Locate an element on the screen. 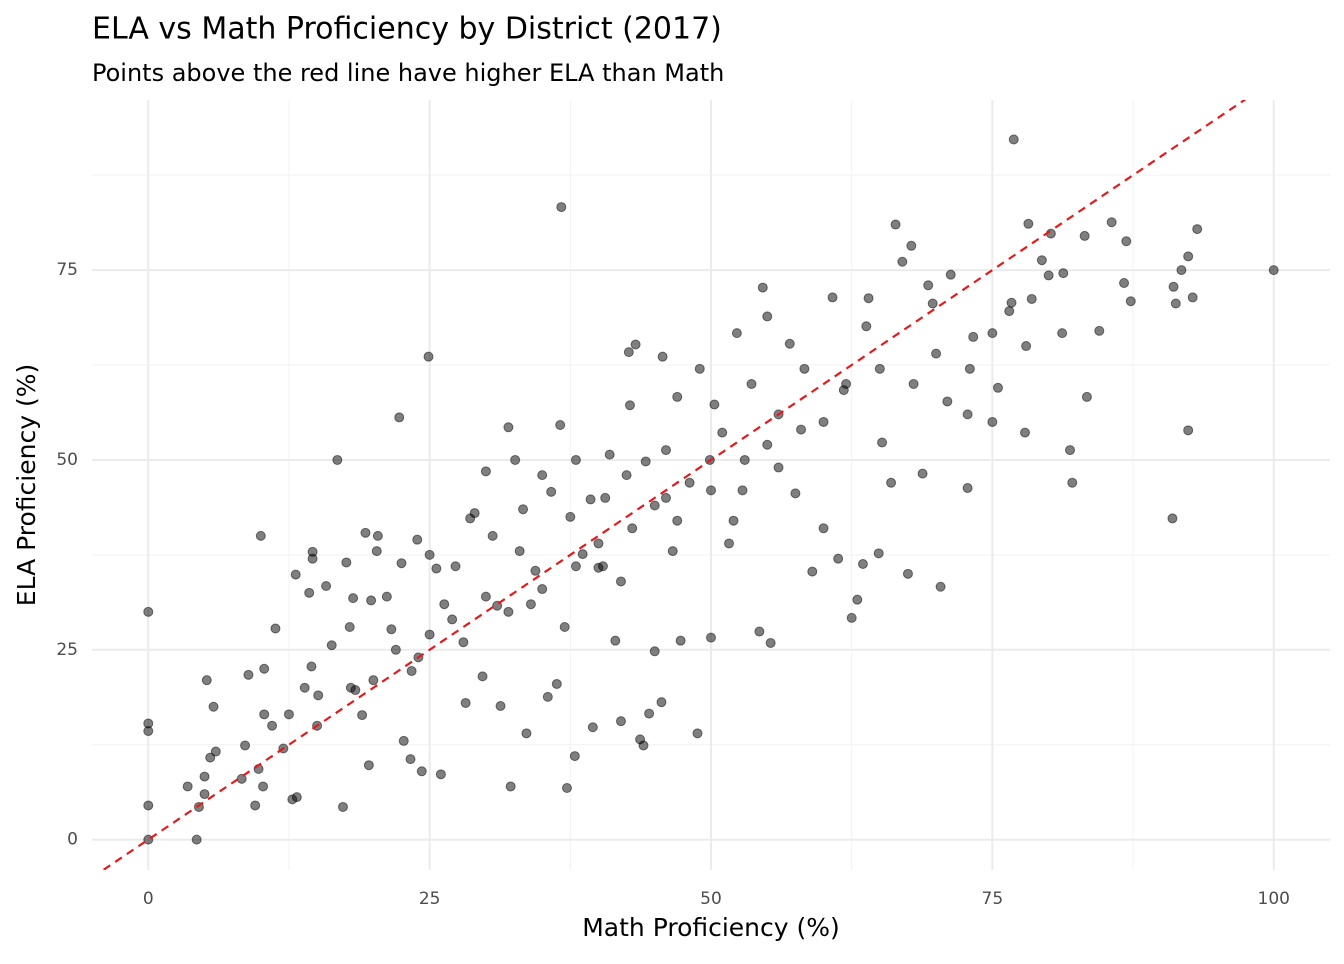  x-tick-label: 50 is located at coordinates (711, 899).